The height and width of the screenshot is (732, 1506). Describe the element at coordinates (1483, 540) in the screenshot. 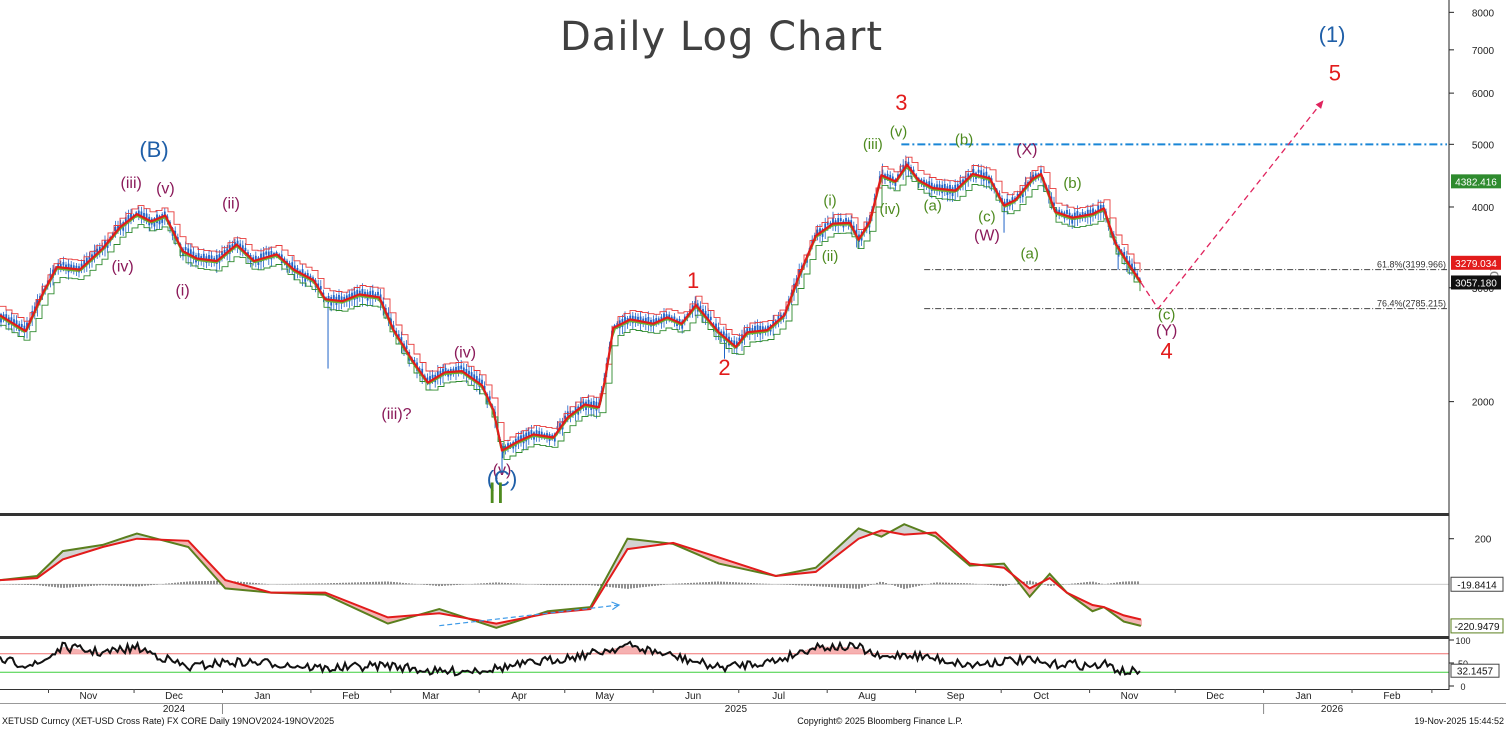

I see `macd-y-tick-label: 200` at that location.